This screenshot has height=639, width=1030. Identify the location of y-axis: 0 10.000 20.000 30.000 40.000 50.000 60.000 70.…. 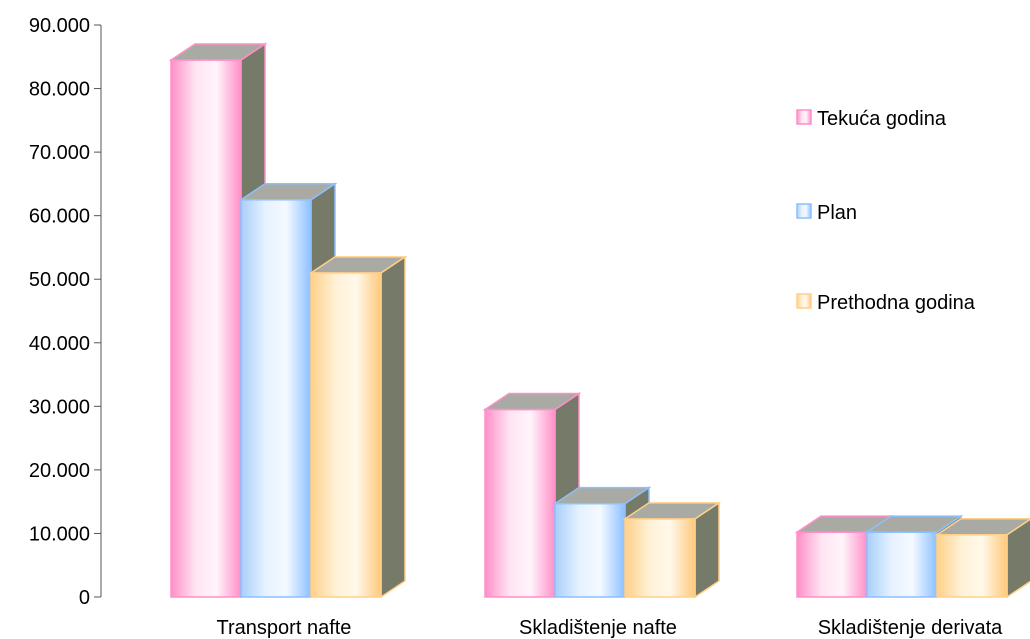
(65, 312).